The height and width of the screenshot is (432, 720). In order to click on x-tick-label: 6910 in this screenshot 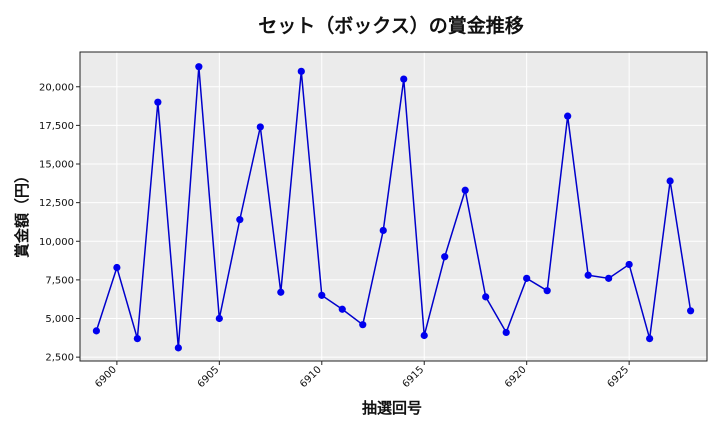, I will do `click(311, 377)`.